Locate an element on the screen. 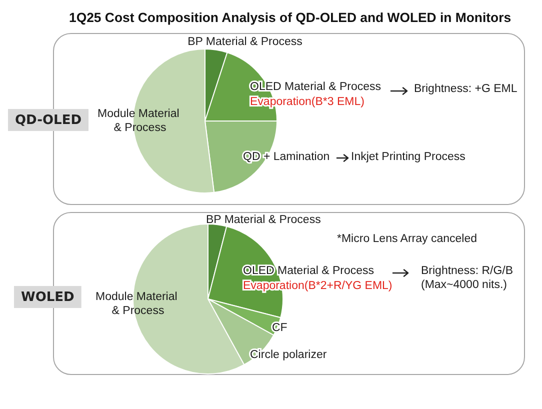  text: Inkjet Printing Process is located at coordinates (408, 157).